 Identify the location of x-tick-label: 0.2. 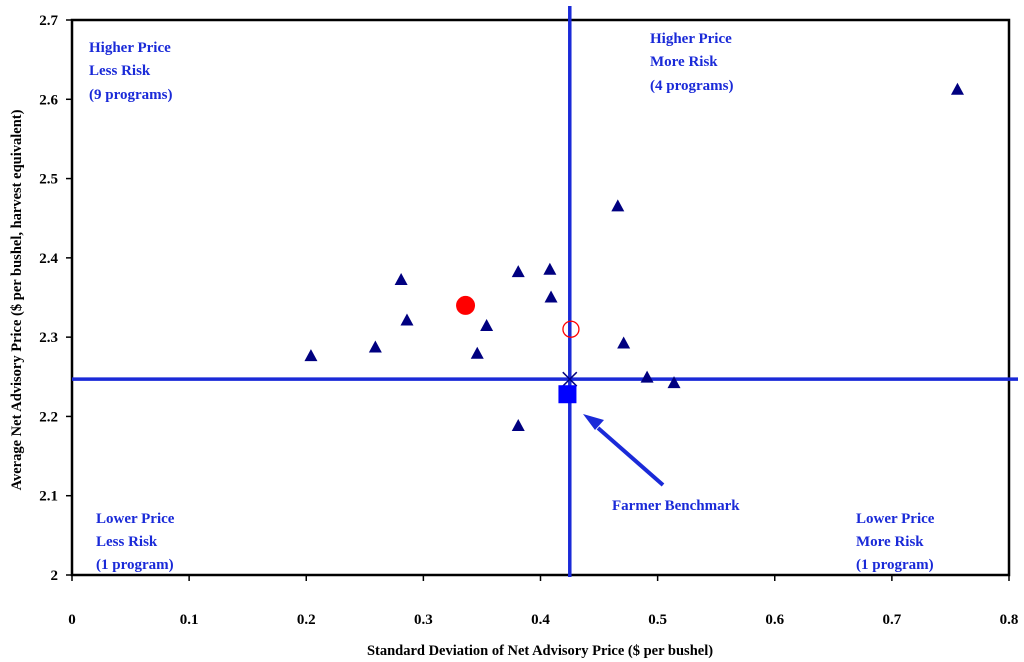
(306, 620).